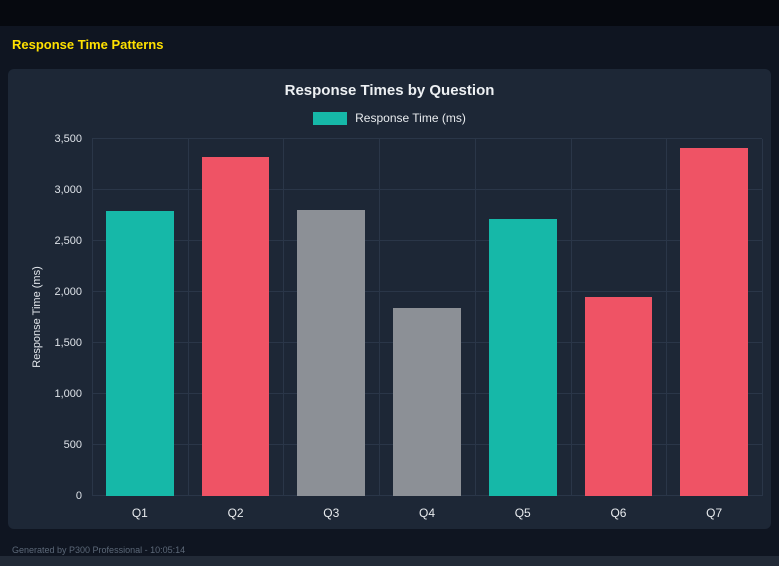 This screenshot has height=566, width=779. I want to click on legend-label: Response Time (ms), so click(410, 118).